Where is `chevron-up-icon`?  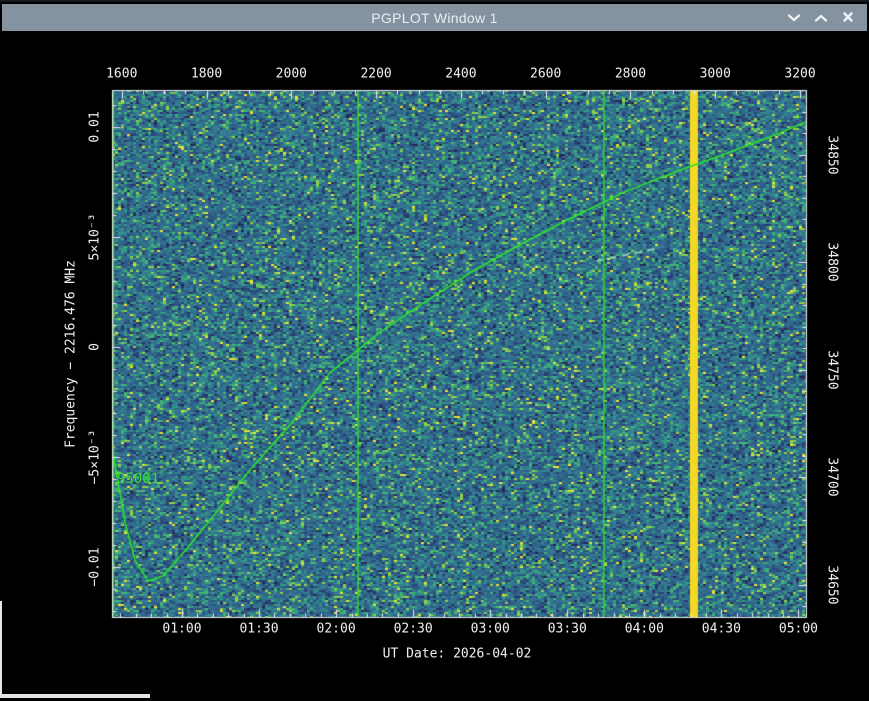 chevron-up-icon is located at coordinates (821, 17).